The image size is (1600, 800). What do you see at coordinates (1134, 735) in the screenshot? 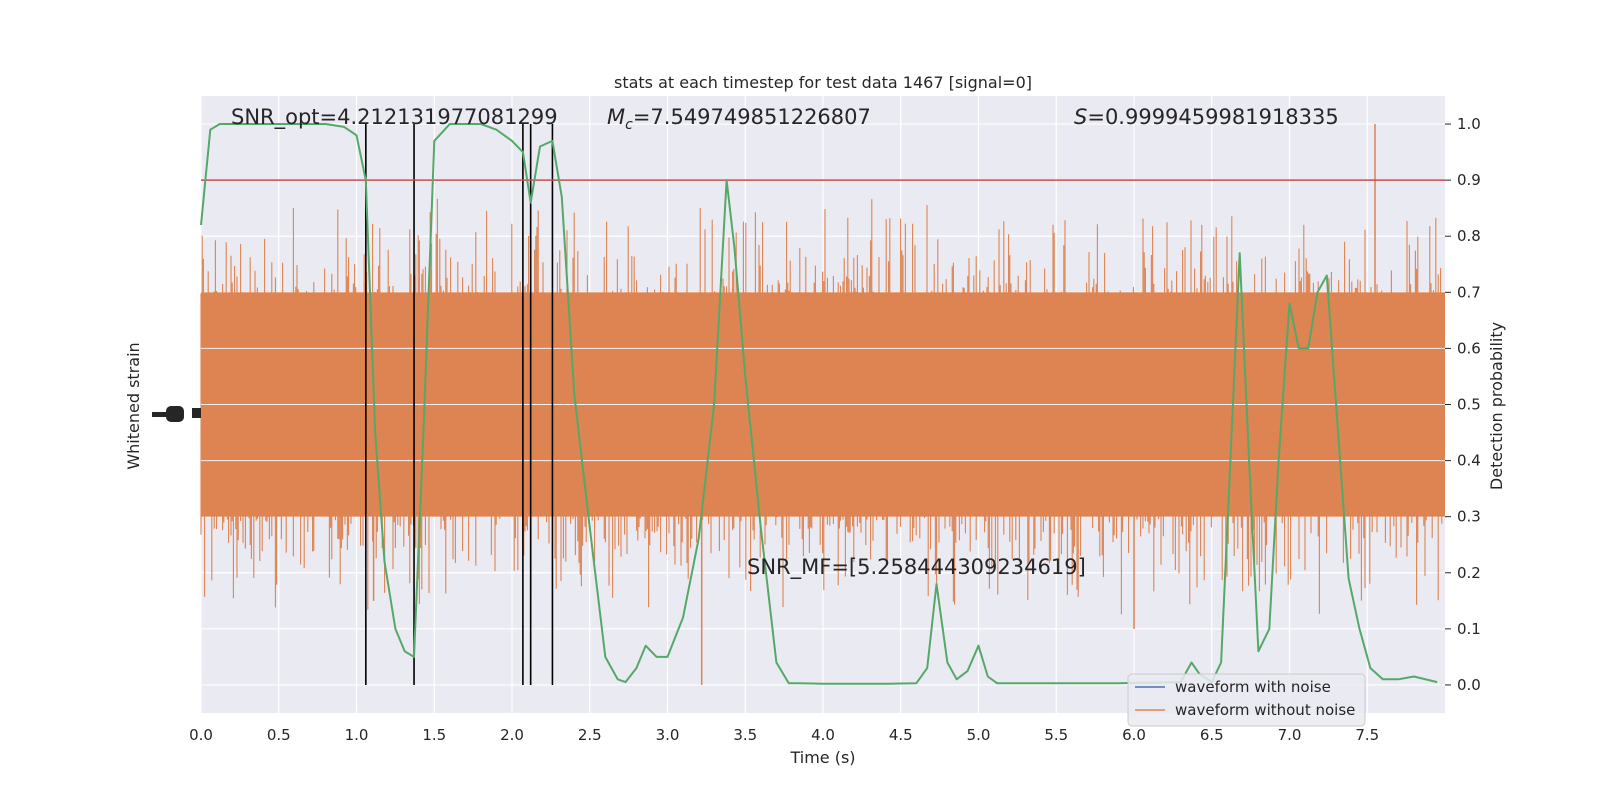
I see `x-tick-label: 6.0` at bounding box center [1134, 735].